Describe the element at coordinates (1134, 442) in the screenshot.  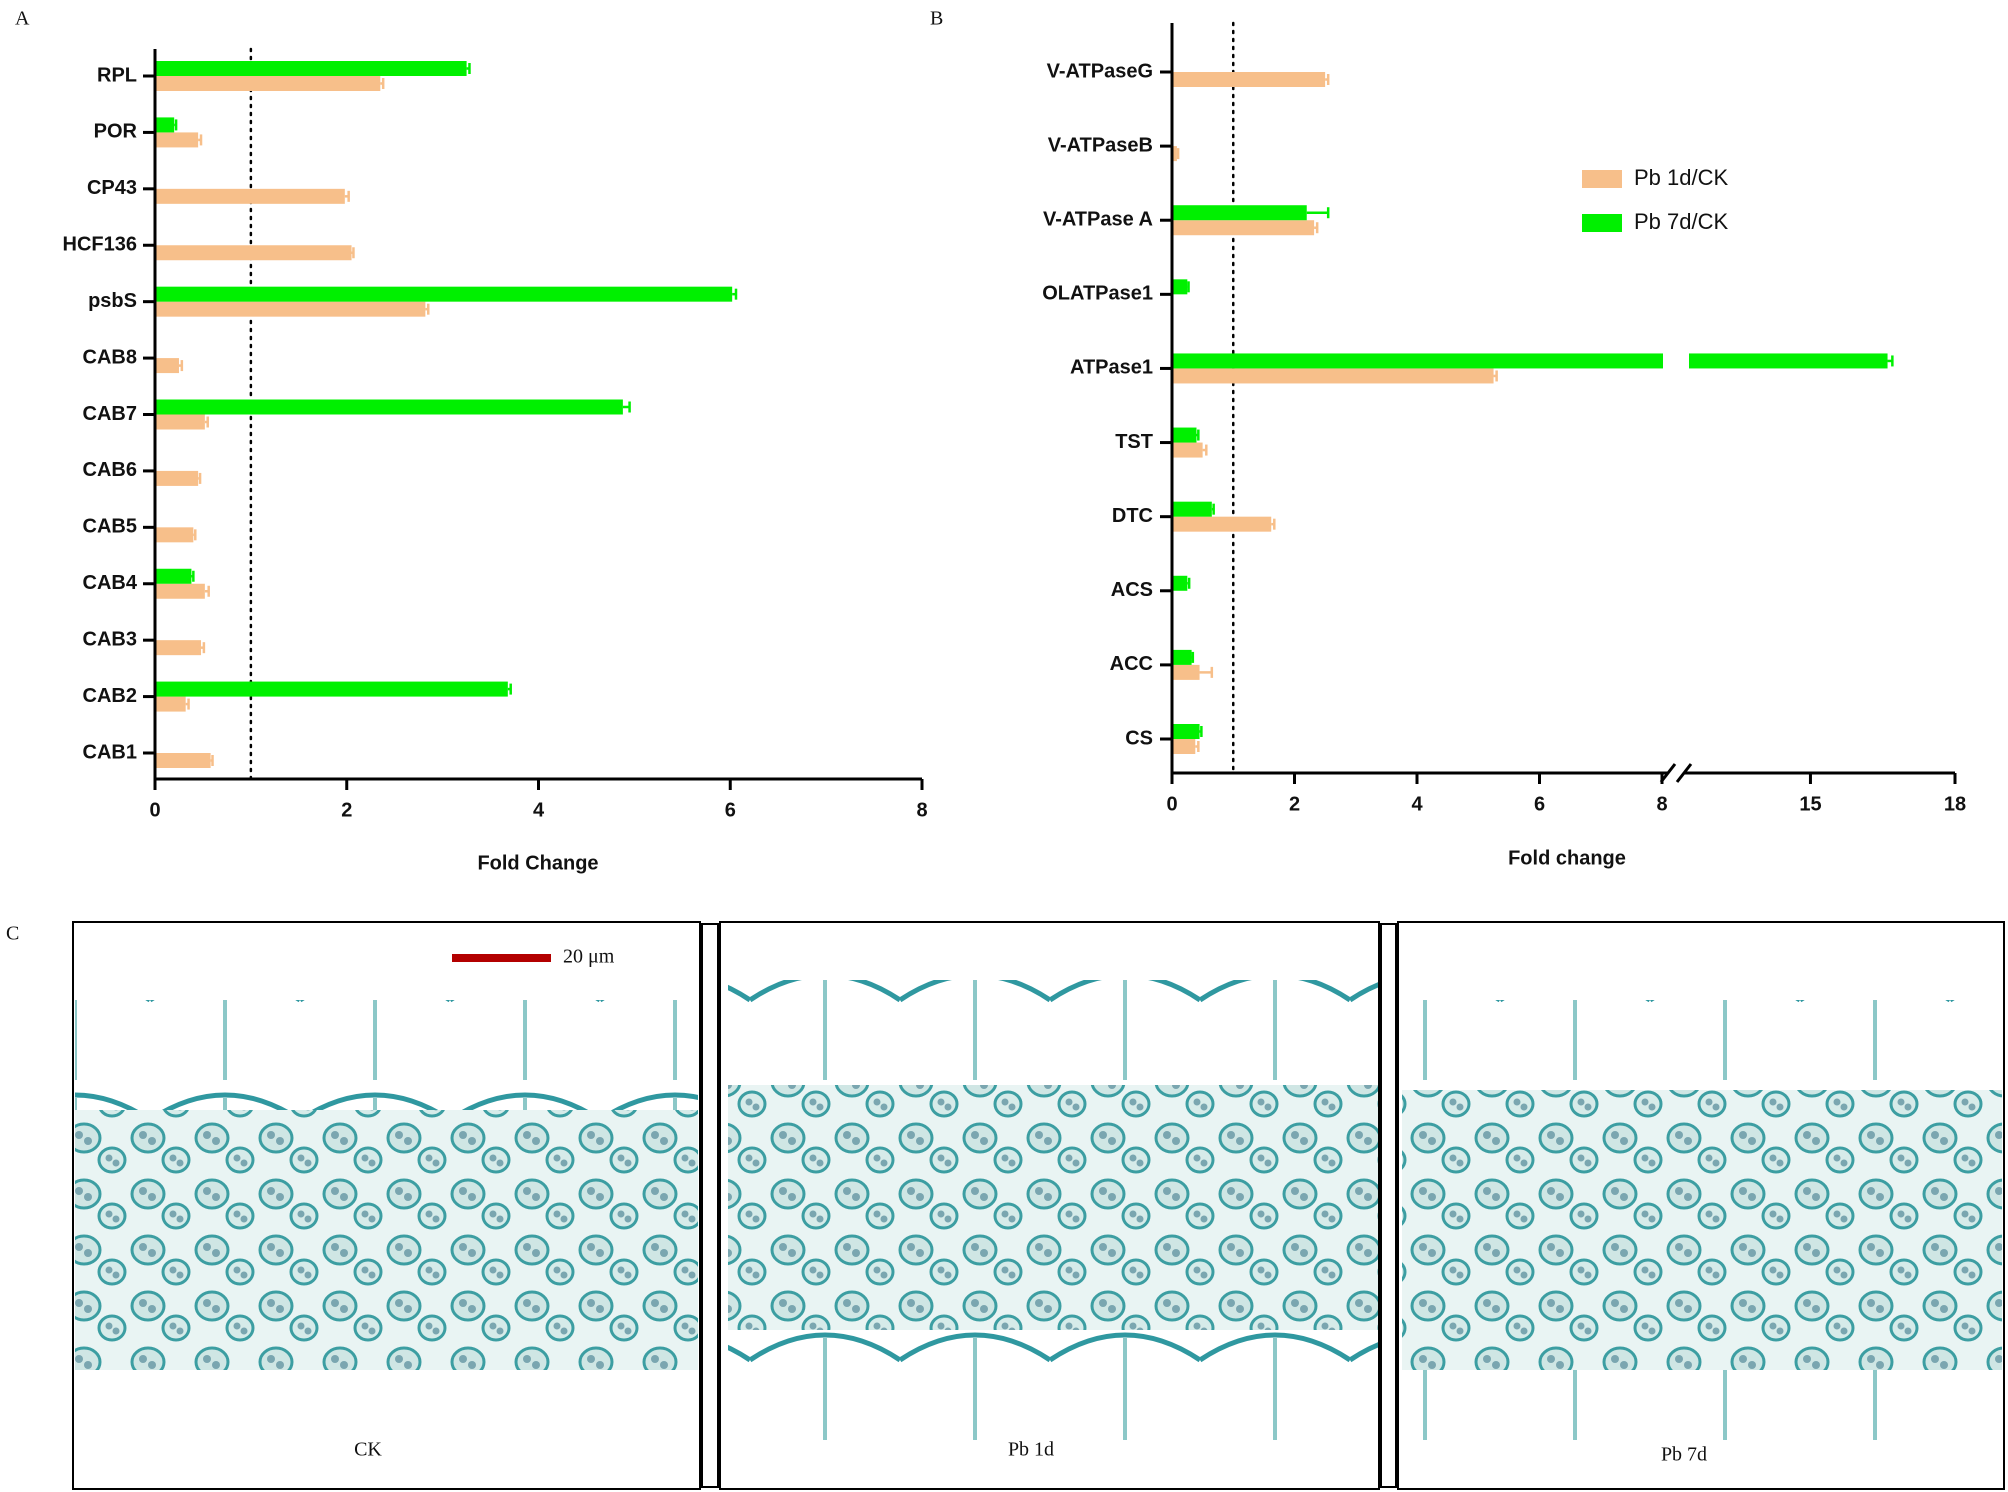
I see `y-tick-label: TST` at that location.